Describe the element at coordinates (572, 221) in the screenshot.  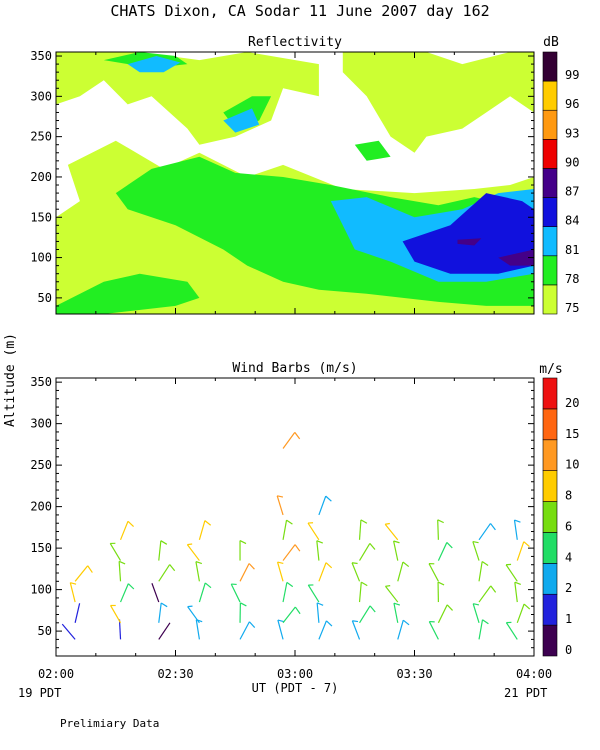
I see `colorbar-label: 84` at that location.